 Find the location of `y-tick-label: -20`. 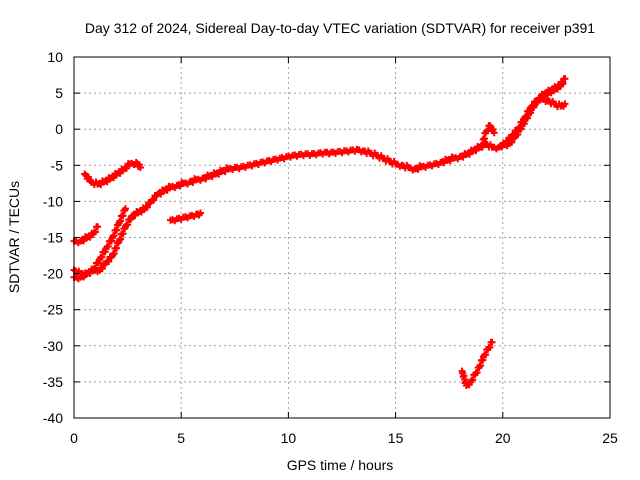

y-tick-label: -20 is located at coordinates (53, 274).